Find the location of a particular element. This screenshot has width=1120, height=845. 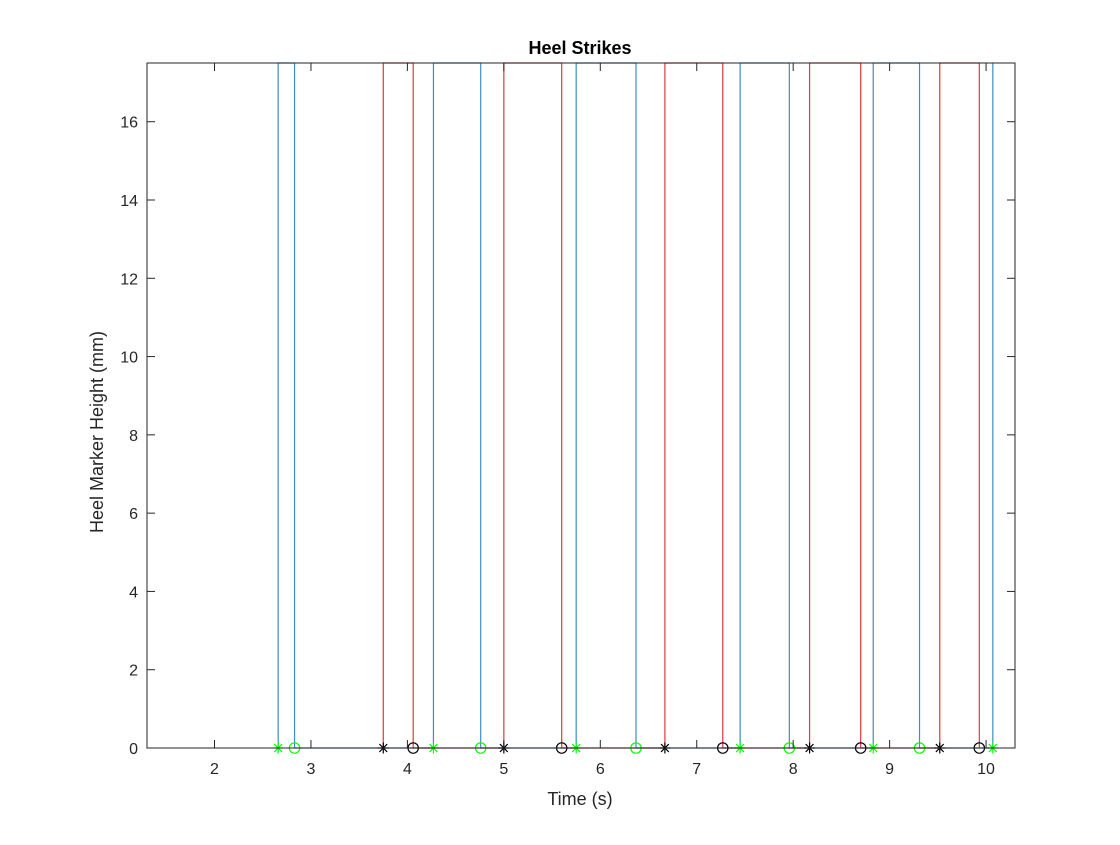

x-tick-label: 8 is located at coordinates (793, 769).